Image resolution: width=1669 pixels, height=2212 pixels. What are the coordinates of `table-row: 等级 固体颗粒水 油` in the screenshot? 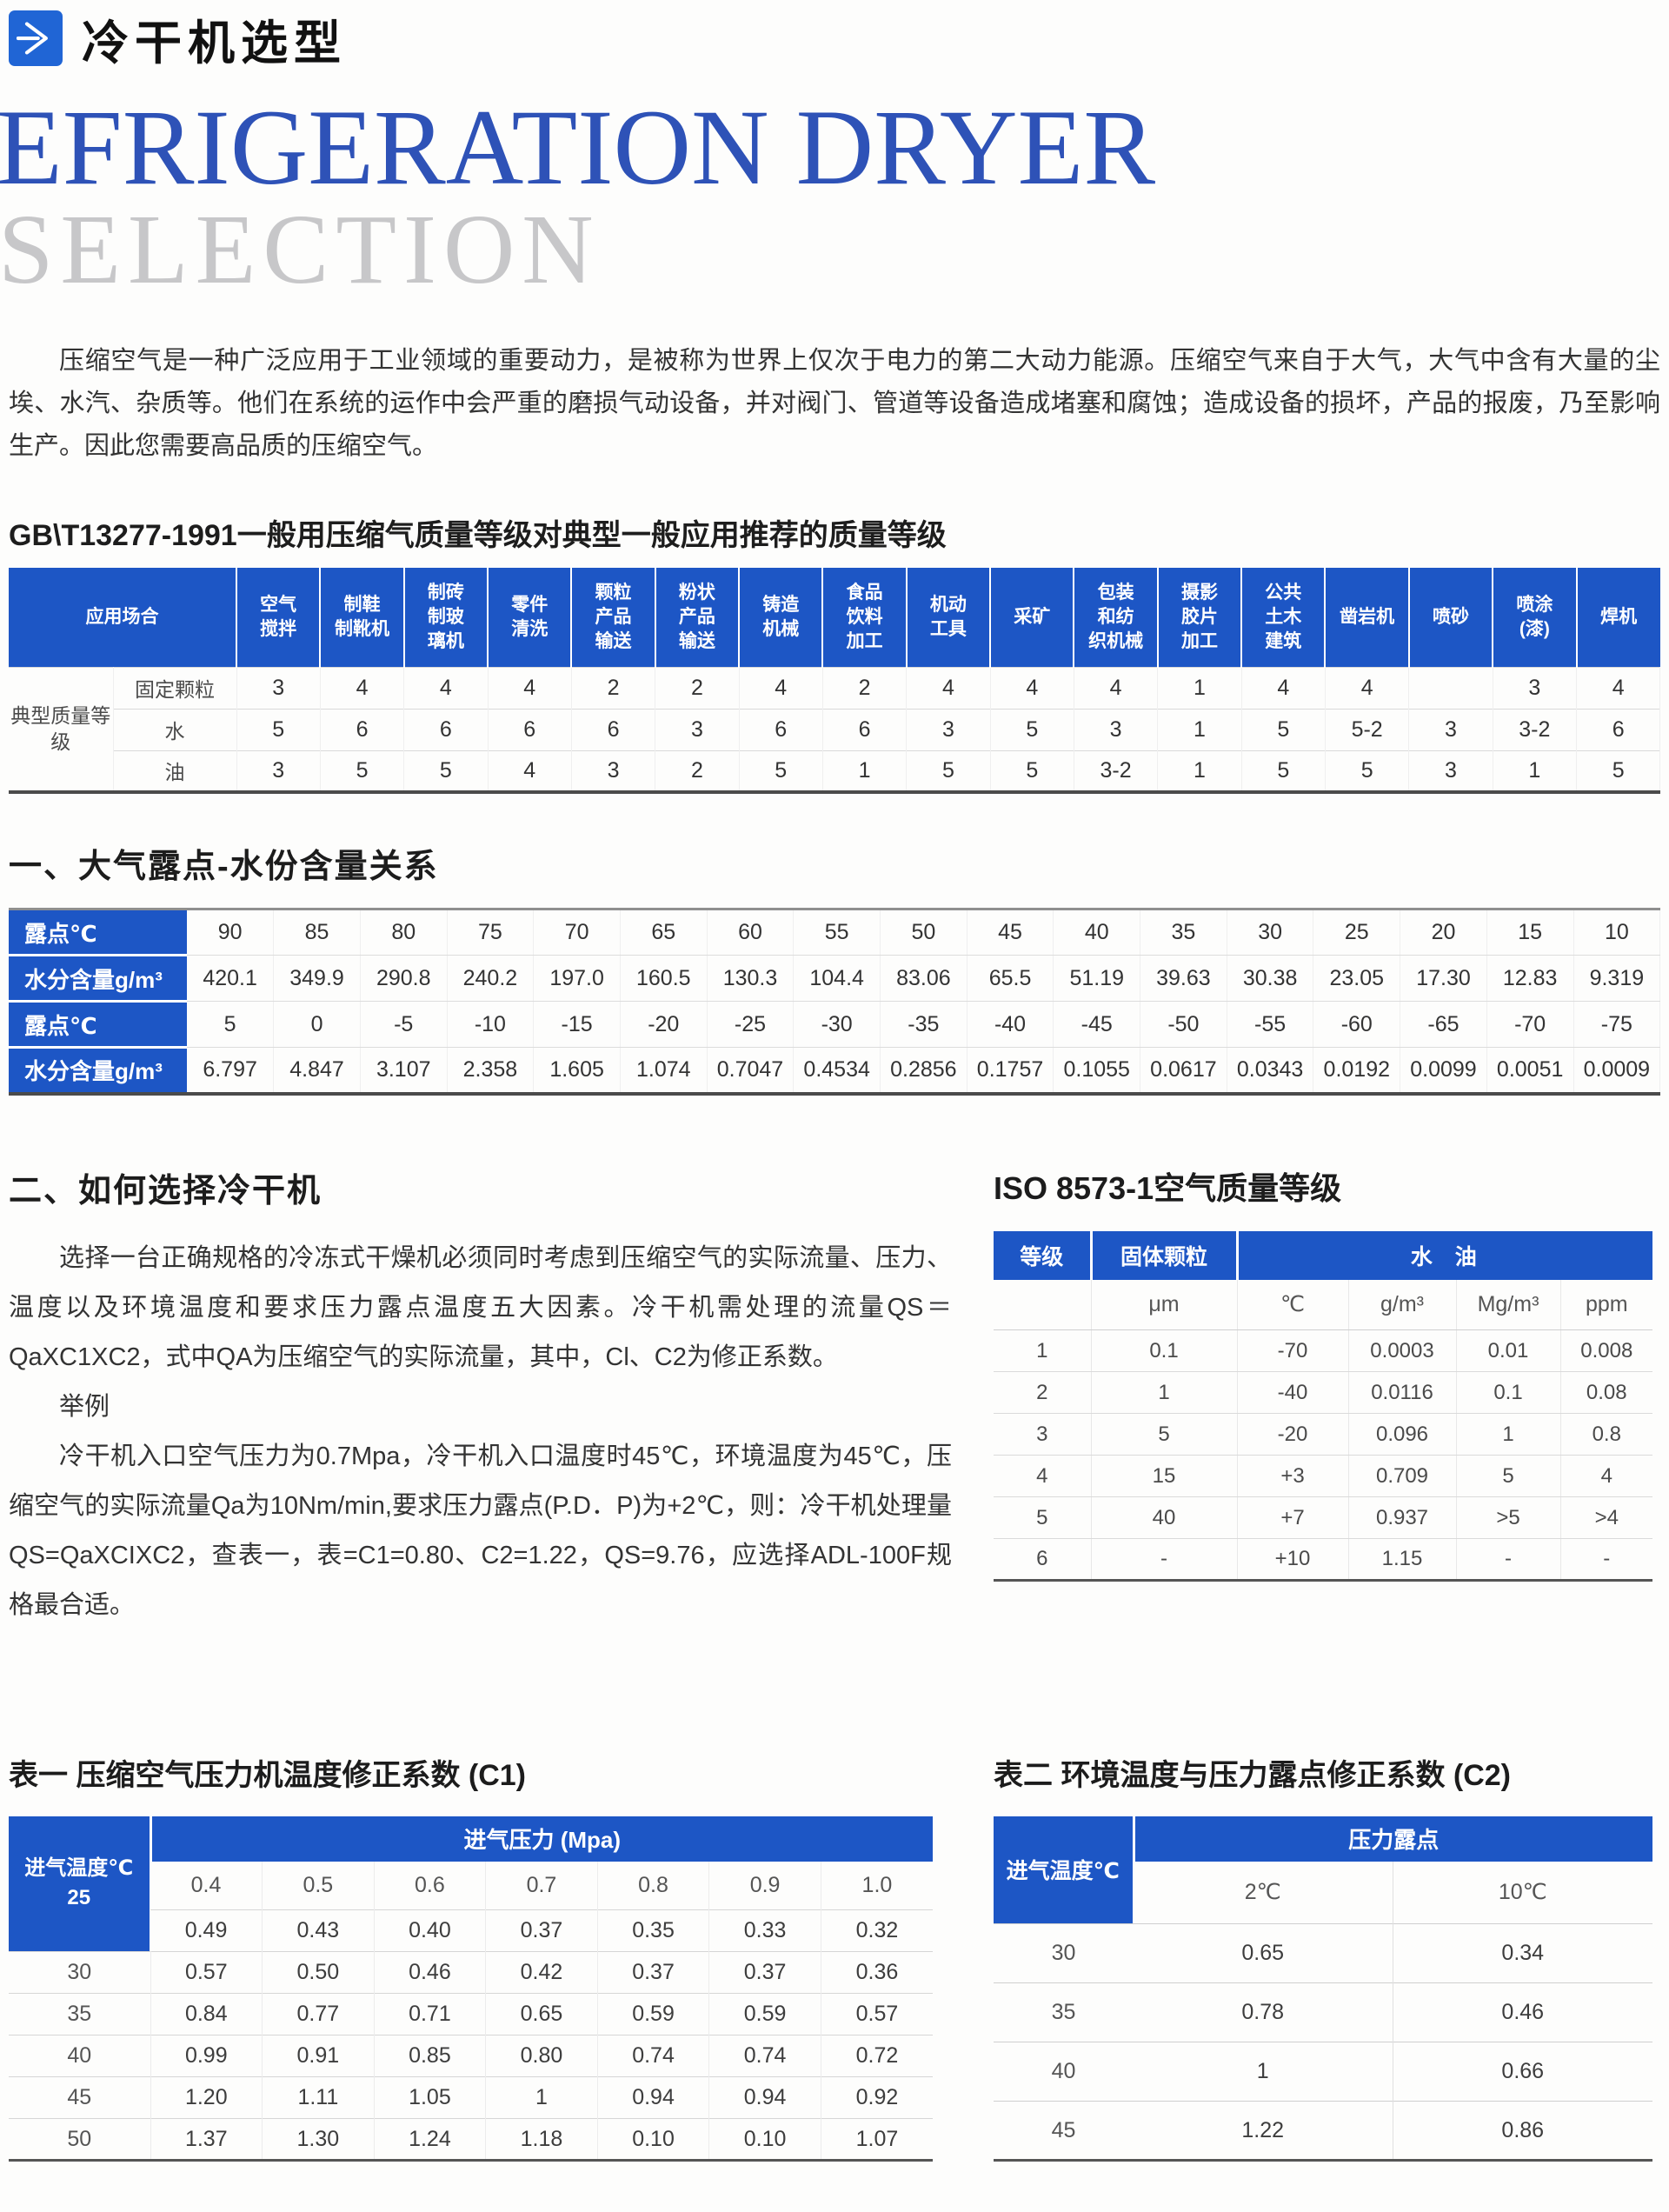 It's located at (1323, 1255).